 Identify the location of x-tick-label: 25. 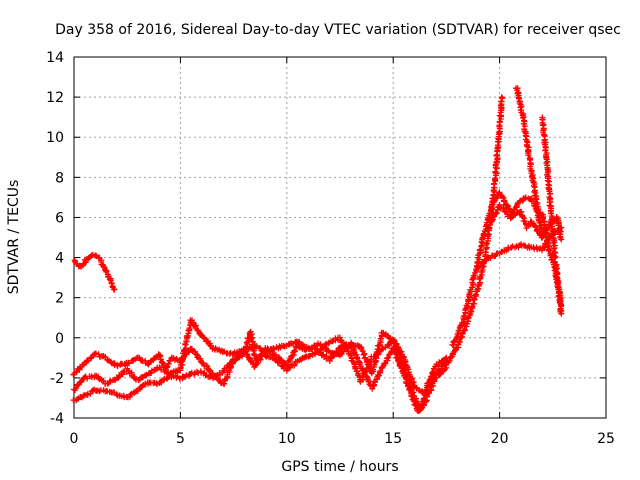
(606, 439).